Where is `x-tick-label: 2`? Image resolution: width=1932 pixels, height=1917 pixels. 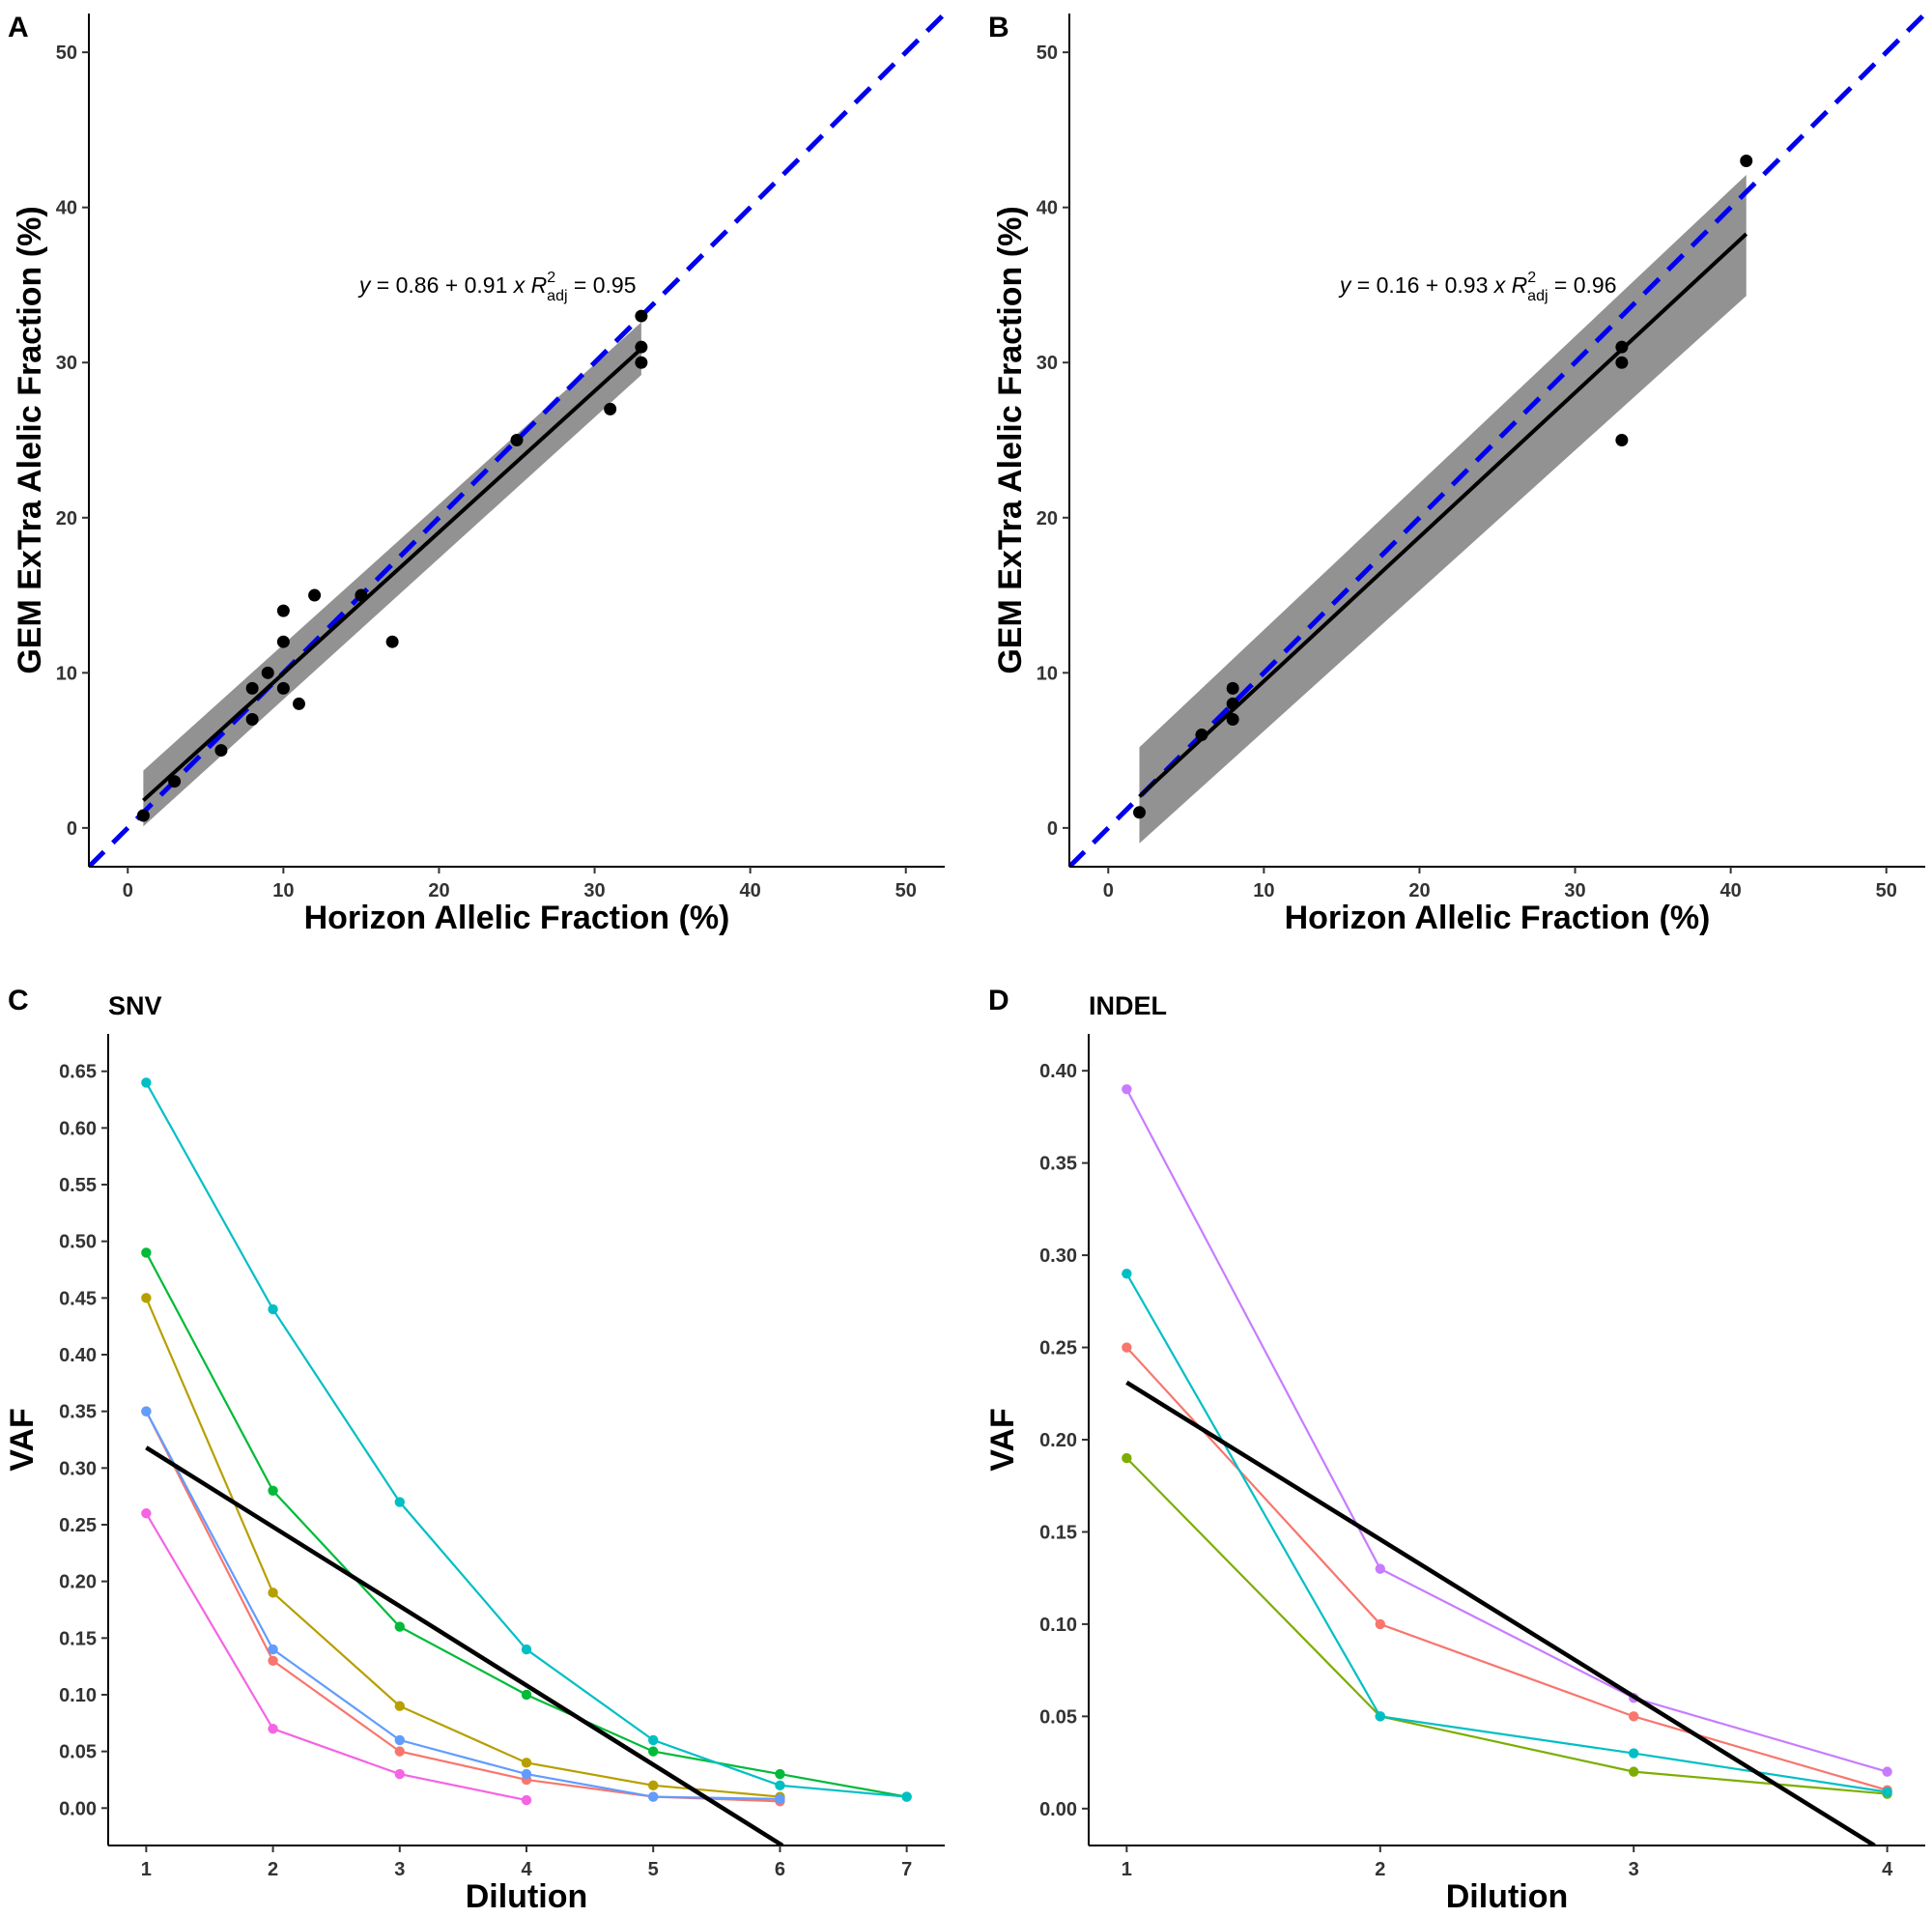
x-tick-label: 2 is located at coordinates (1380, 1869).